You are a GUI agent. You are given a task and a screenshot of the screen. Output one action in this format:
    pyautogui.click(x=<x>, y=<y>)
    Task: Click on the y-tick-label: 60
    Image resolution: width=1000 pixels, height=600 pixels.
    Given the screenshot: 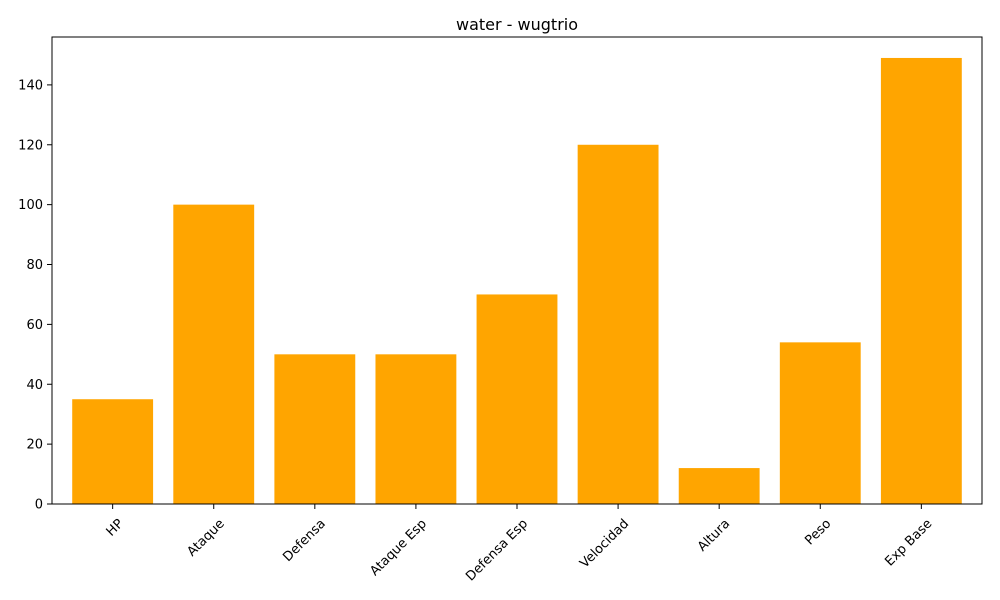 What is the action you would take?
    pyautogui.click(x=34, y=325)
    